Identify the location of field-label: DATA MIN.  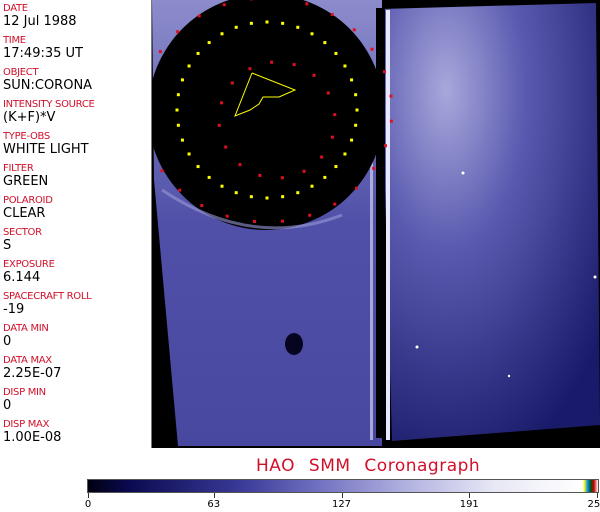
(26, 328).